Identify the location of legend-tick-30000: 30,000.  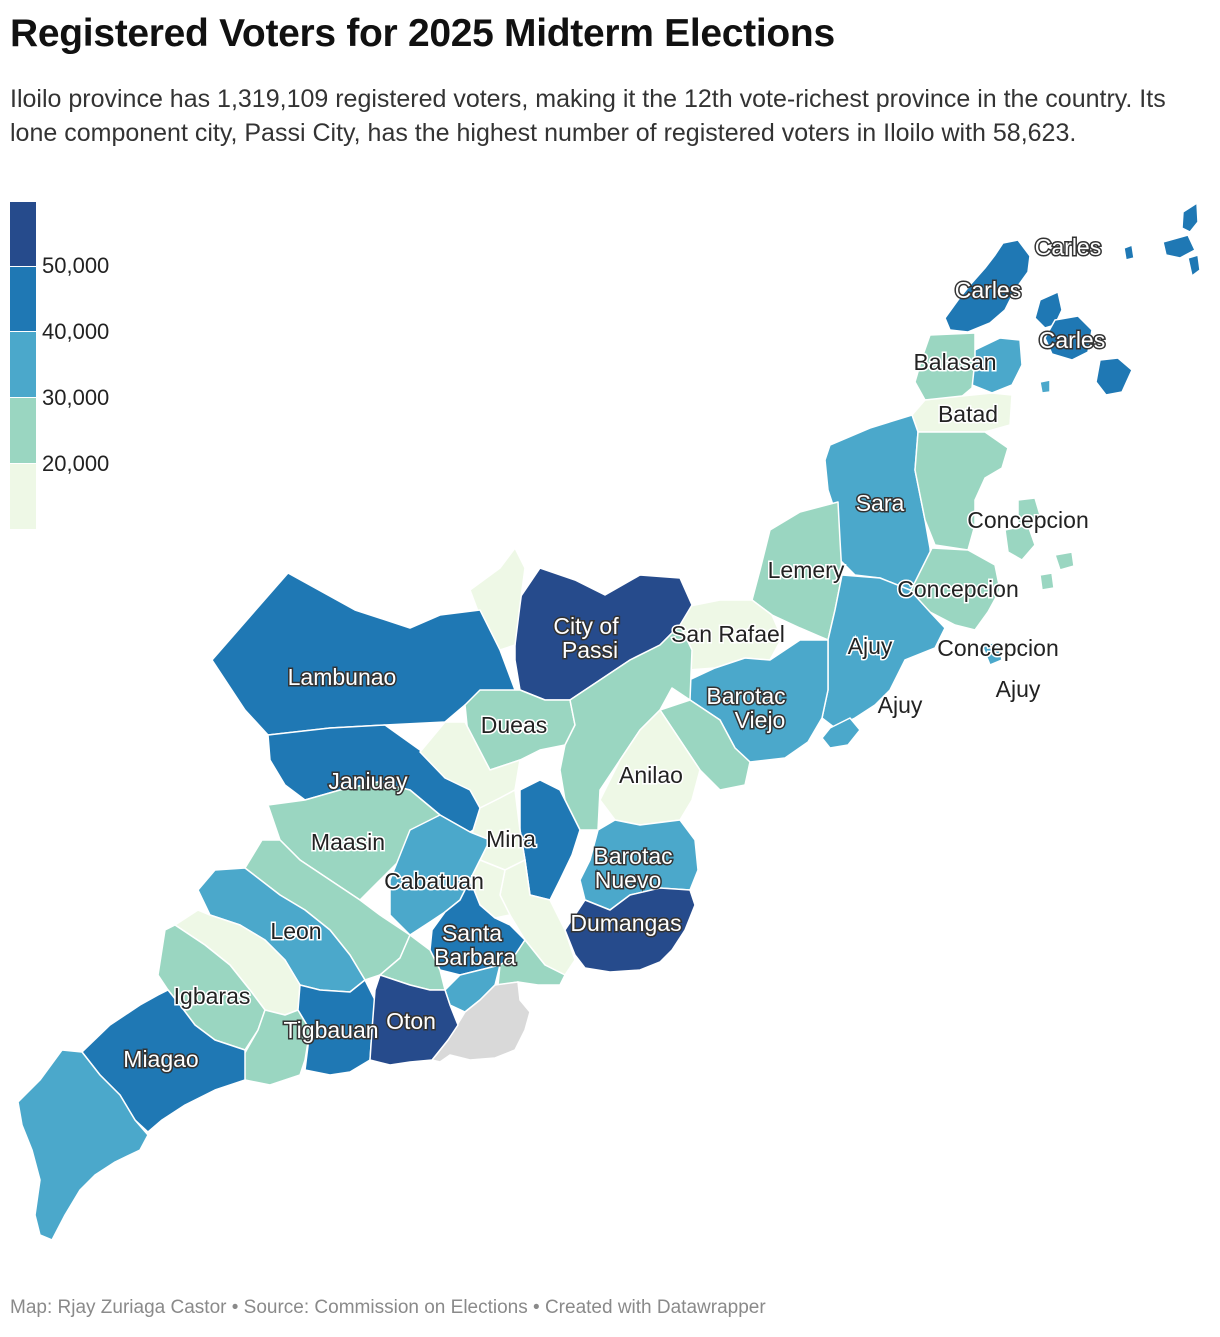
(76, 397).